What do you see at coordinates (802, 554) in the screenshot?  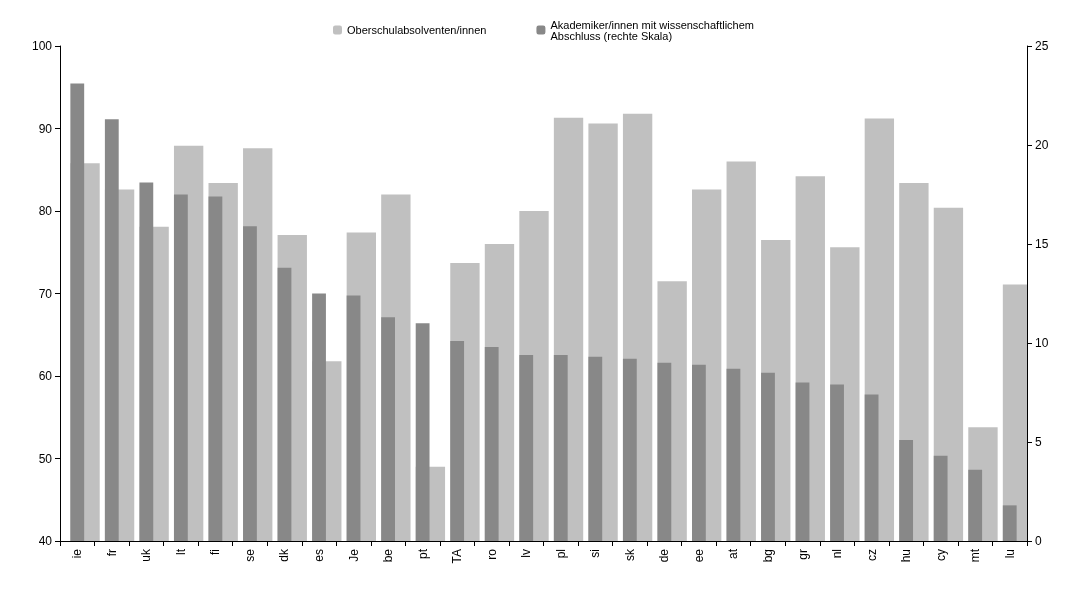 I see `x-tick-label: gr` at bounding box center [802, 554].